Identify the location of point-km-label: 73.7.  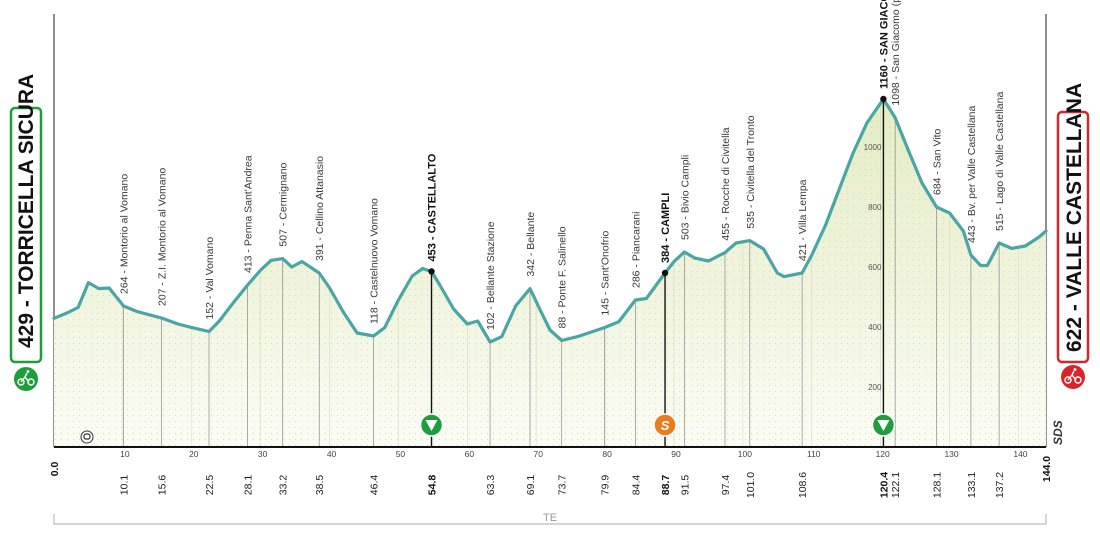
(563, 485).